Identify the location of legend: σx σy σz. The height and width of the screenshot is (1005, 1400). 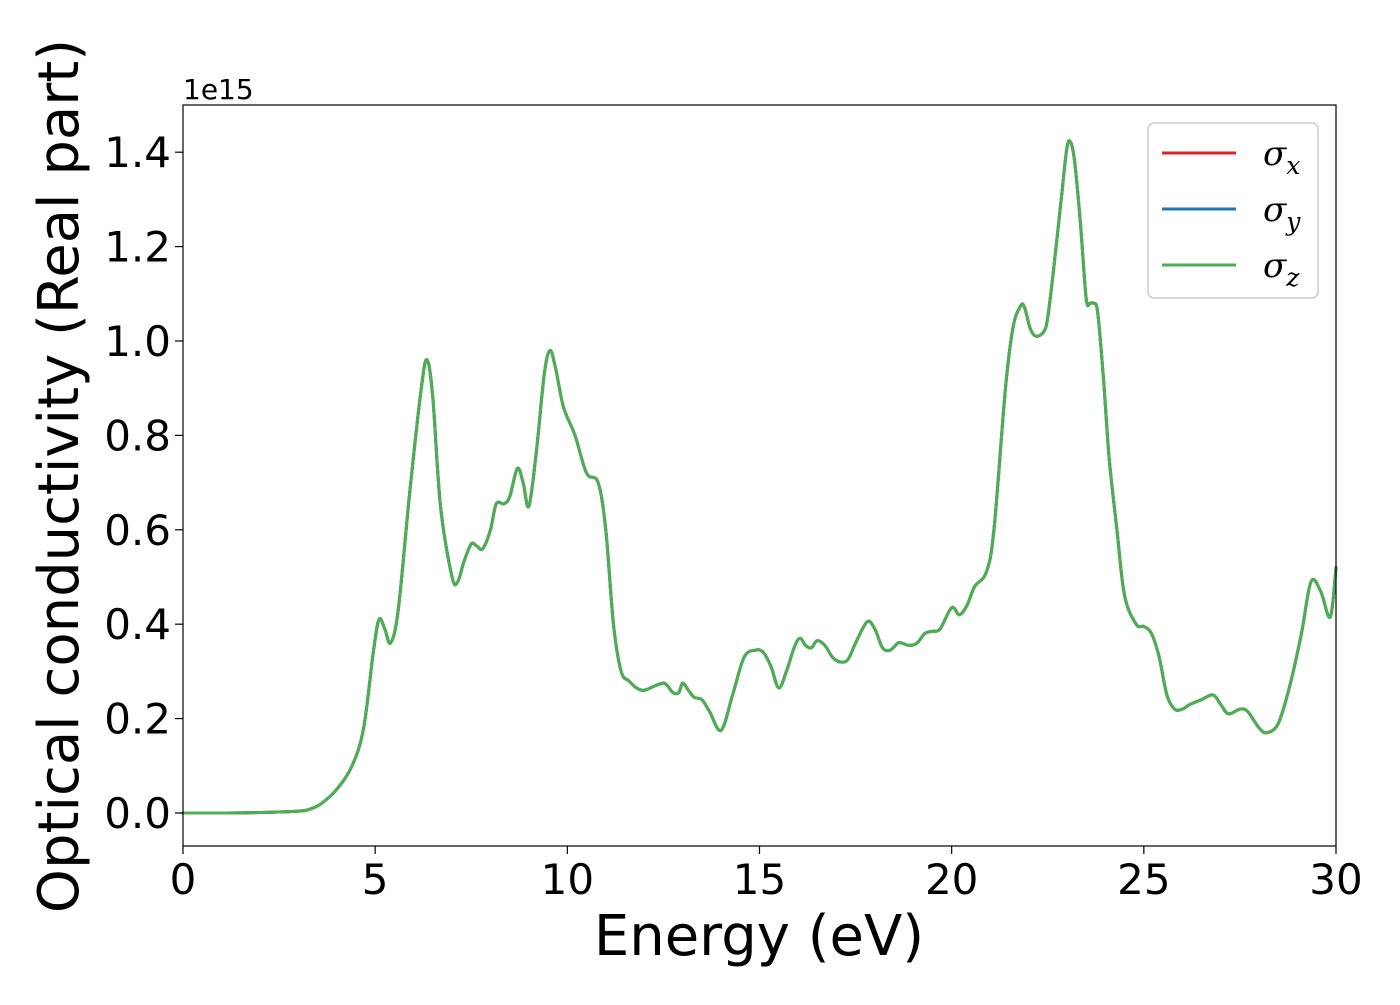
(1233, 210).